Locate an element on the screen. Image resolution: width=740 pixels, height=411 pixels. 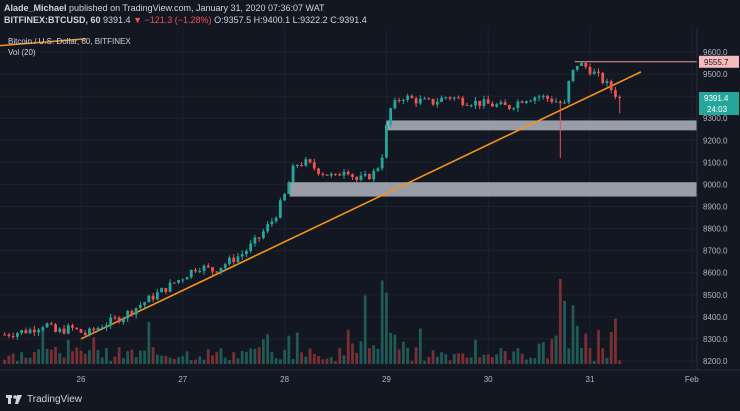
time-axis: 26 27 28 29 30 31 Feb is located at coordinates (370, 376).